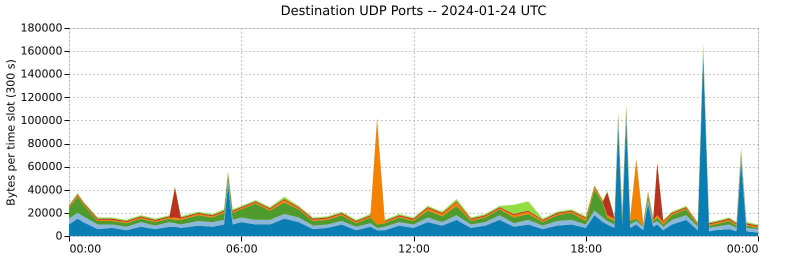 This screenshot has width=790, height=267. I want to click on x-tick-label: 12:00, so click(414, 249).